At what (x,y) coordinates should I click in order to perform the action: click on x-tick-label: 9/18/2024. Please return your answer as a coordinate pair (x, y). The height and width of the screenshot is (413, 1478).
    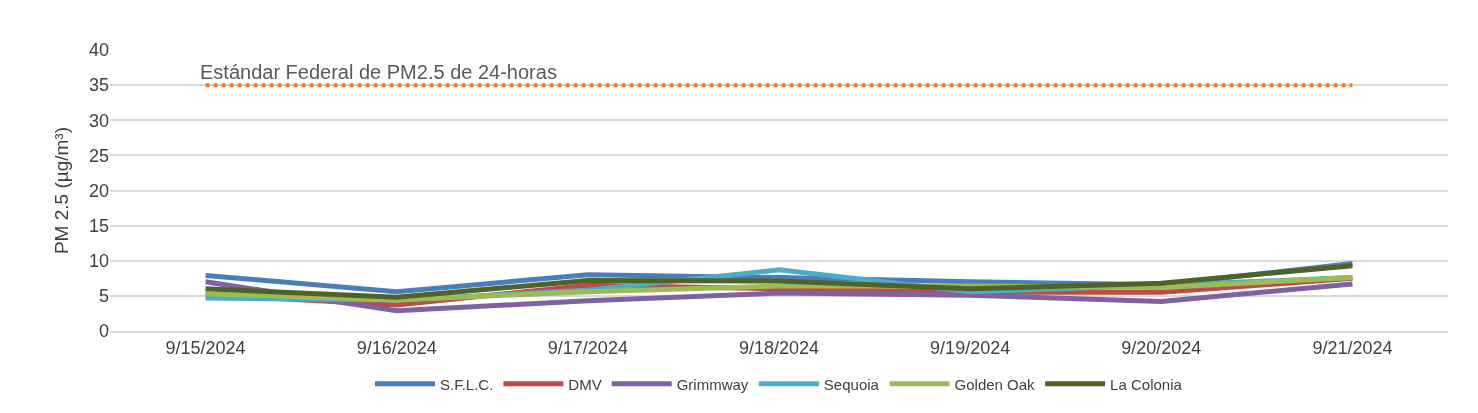
    Looking at the image, I should click on (779, 348).